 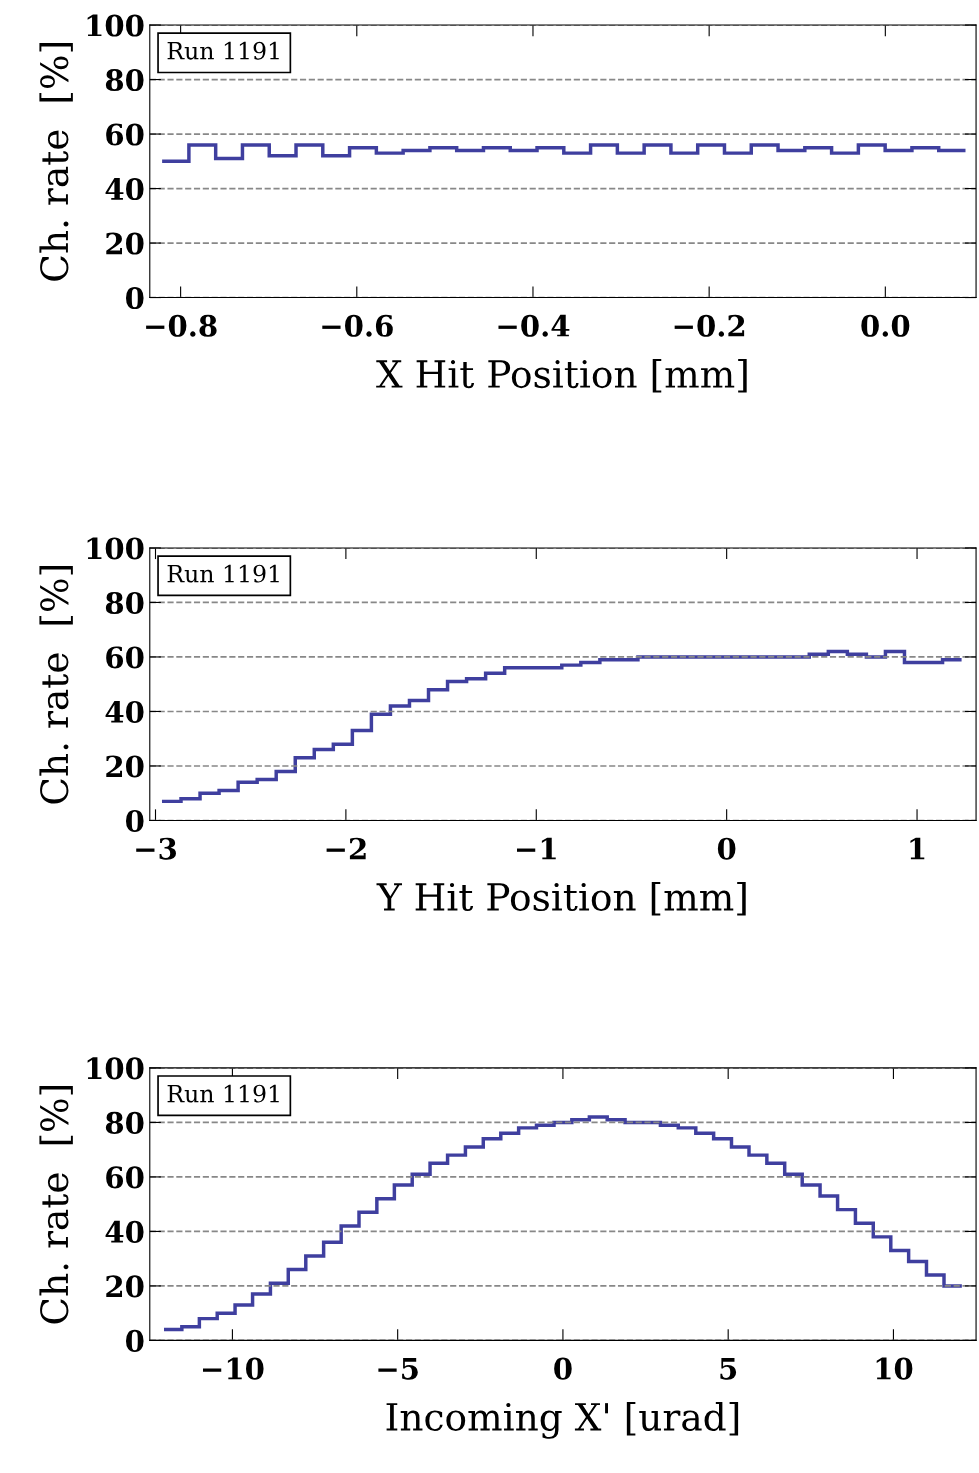 I want to click on x-tick-label: −3, so click(x=156, y=848).